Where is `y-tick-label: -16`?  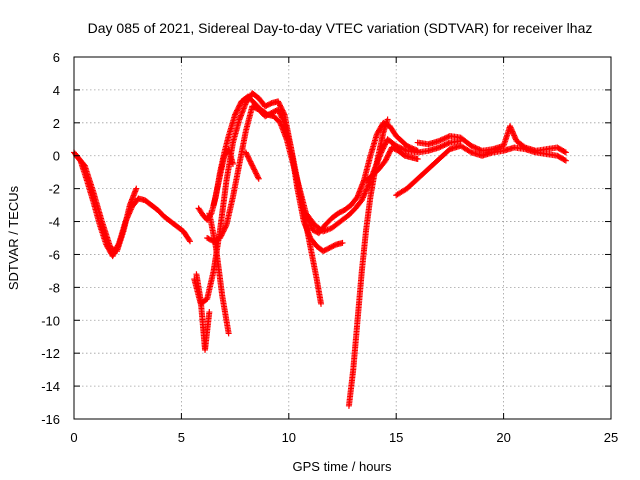 y-tick-label: -16 is located at coordinates (50, 419).